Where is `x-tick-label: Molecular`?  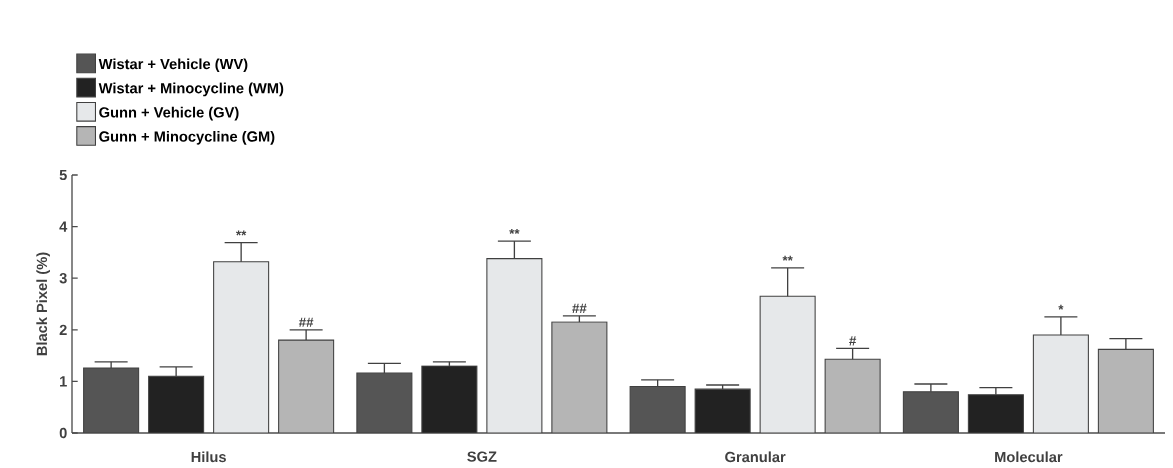
x-tick-label: Molecular is located at coordinates (1029, 457).